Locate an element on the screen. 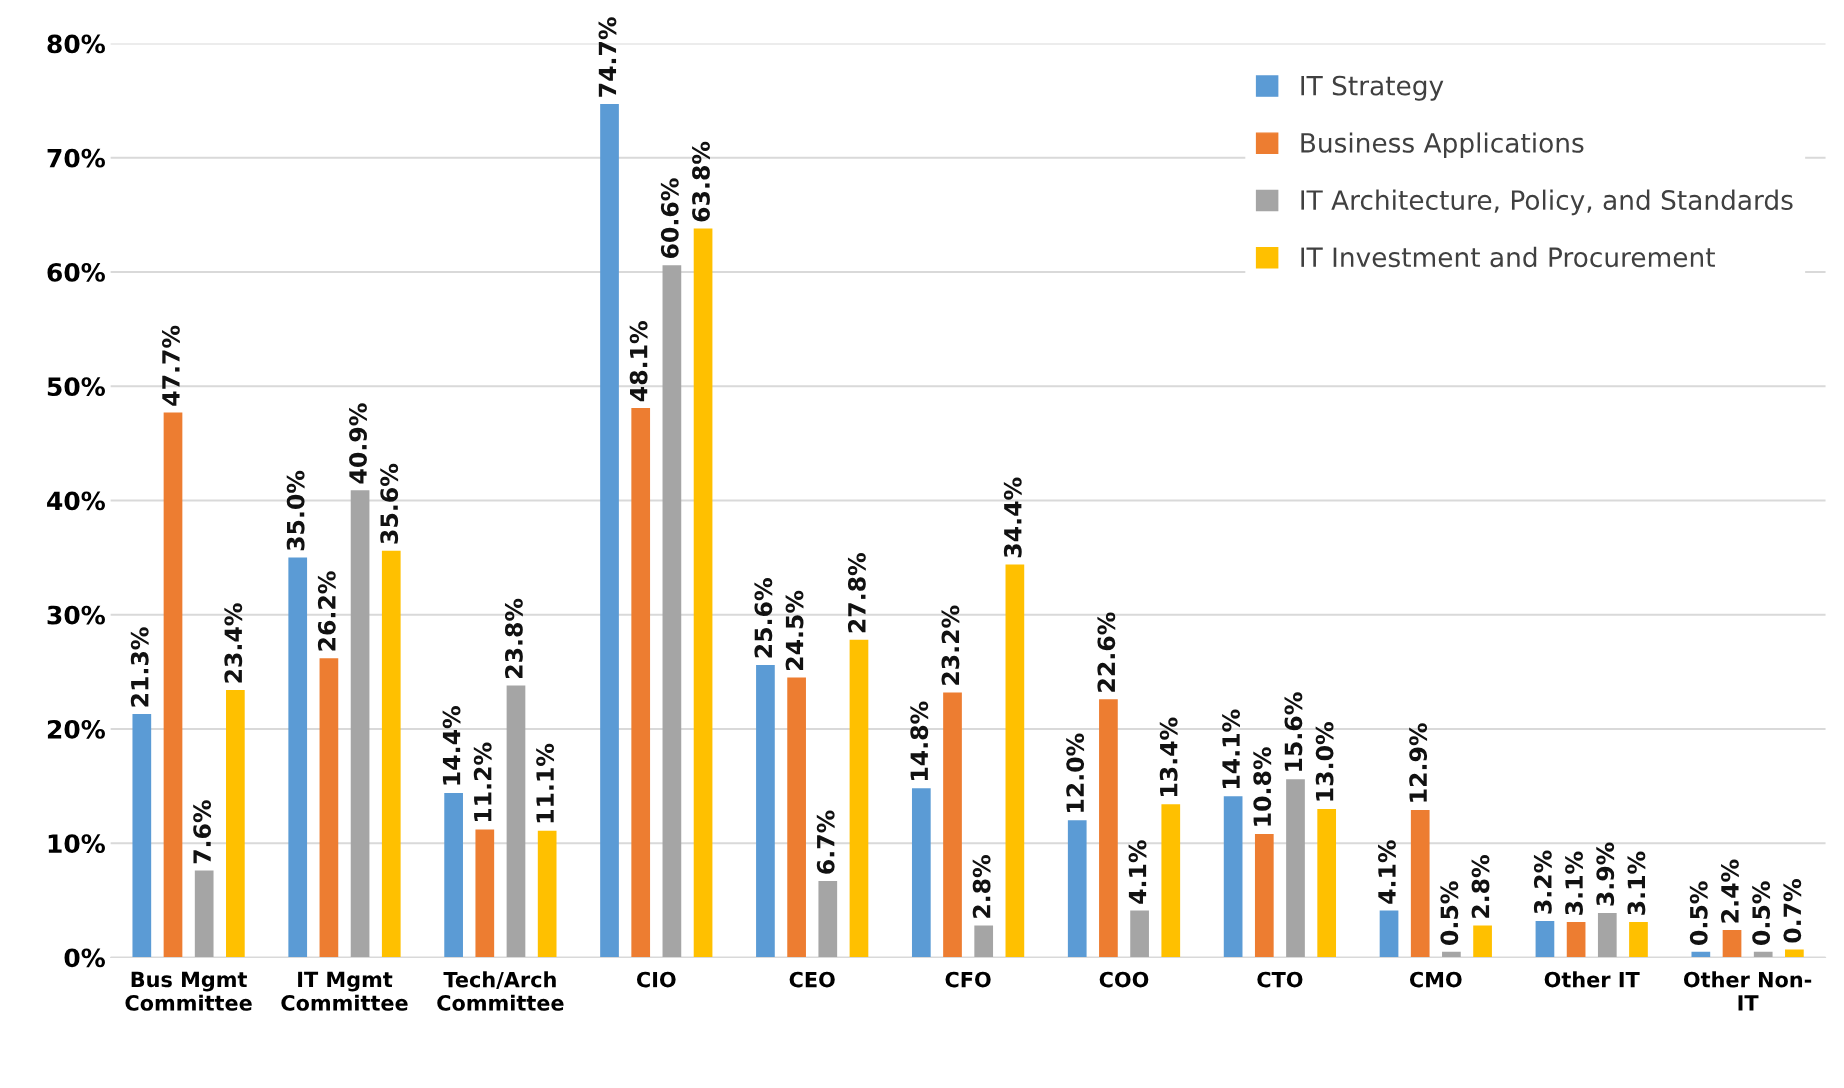  data-label: 15.6% is located at coordinates (1293, 731).